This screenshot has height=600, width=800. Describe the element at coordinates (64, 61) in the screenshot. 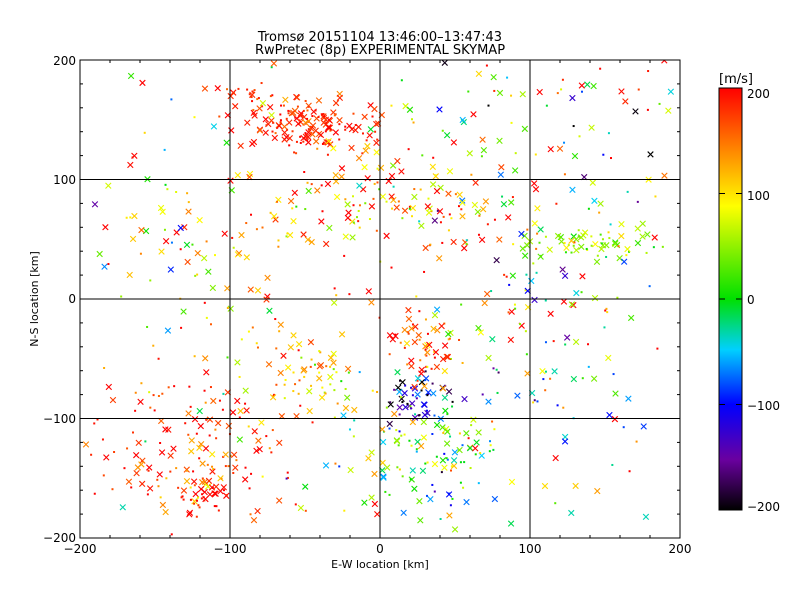

I see `y-tick-label: 200` at that location.